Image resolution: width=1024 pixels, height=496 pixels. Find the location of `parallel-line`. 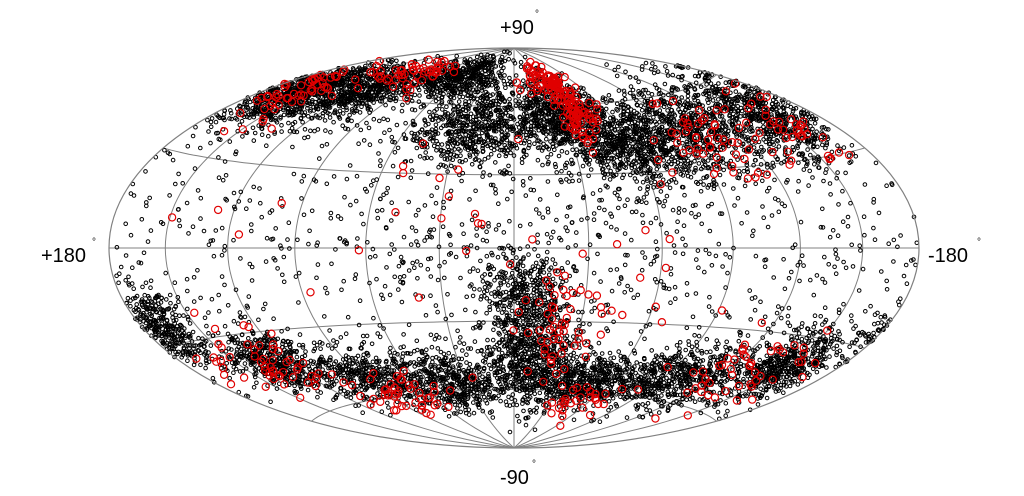

parallel-line is located at coordinates (514, 405).